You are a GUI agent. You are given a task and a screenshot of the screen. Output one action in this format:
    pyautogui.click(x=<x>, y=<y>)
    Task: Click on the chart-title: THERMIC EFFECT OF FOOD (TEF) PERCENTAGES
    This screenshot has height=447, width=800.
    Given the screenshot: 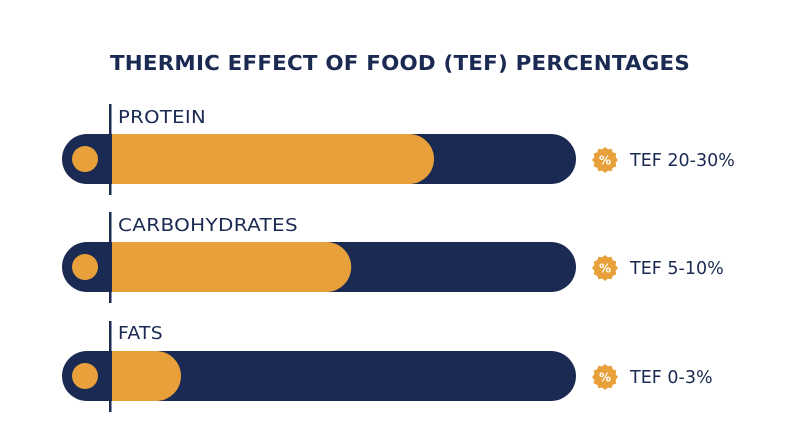 What is the action you would take?
    pyautogui.click(x=400, y=63)
    